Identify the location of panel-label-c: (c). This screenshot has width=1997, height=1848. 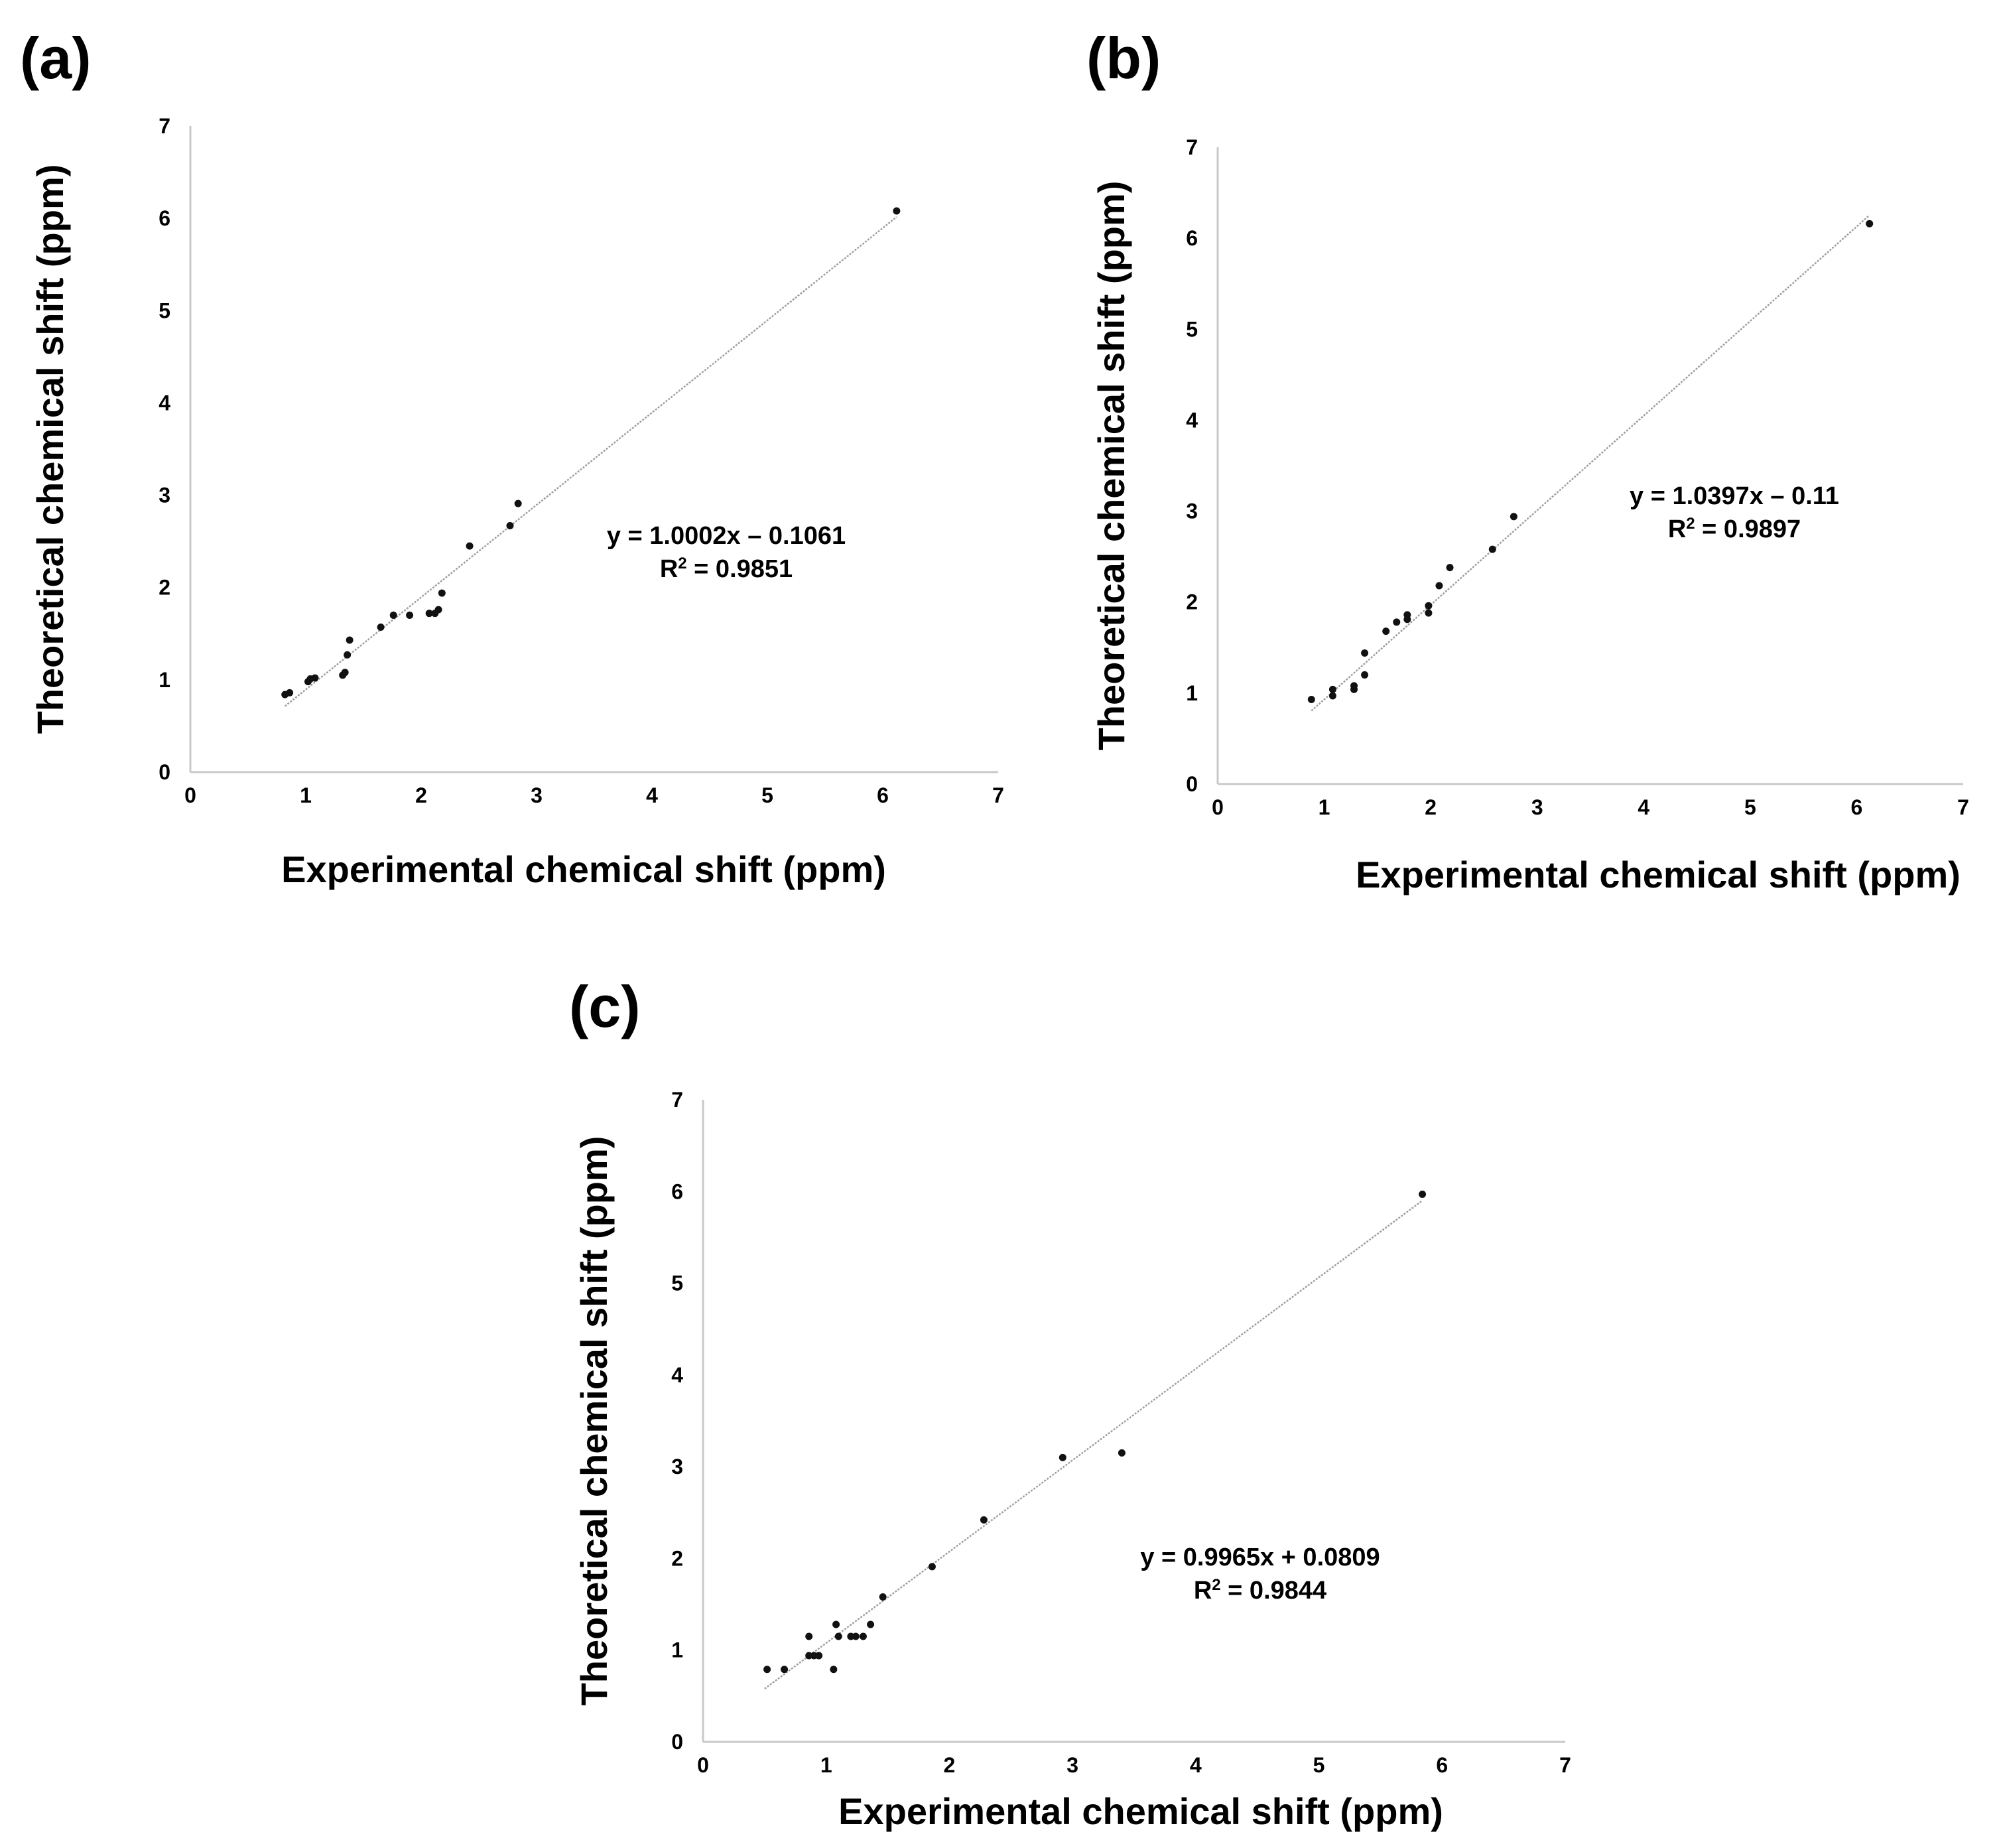
(605, 1006).